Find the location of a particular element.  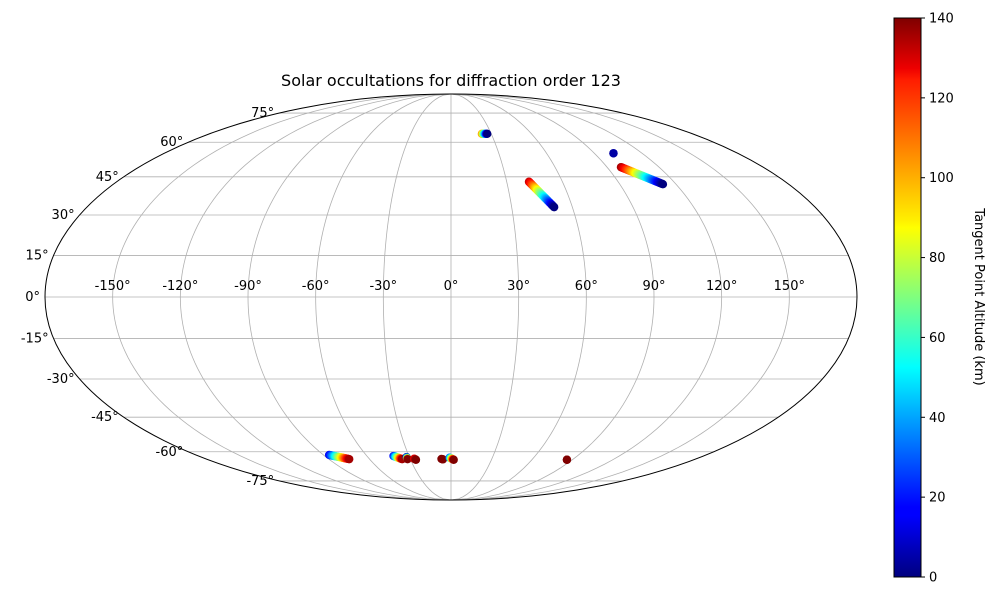

latitude-tick-label: 75° is located at coordinates (262, 113).